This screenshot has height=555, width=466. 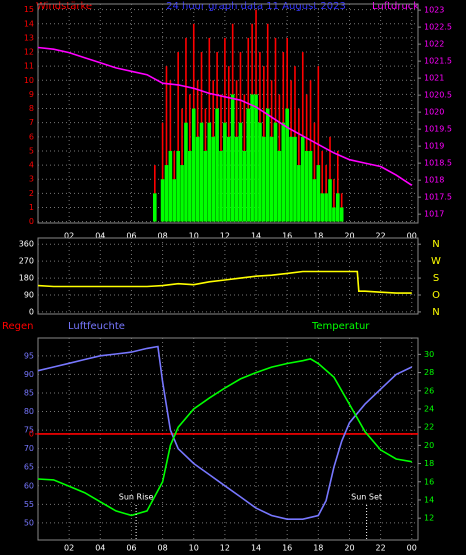 I want to click on y2-tick-label: 1020, so click(x=434, y=112).